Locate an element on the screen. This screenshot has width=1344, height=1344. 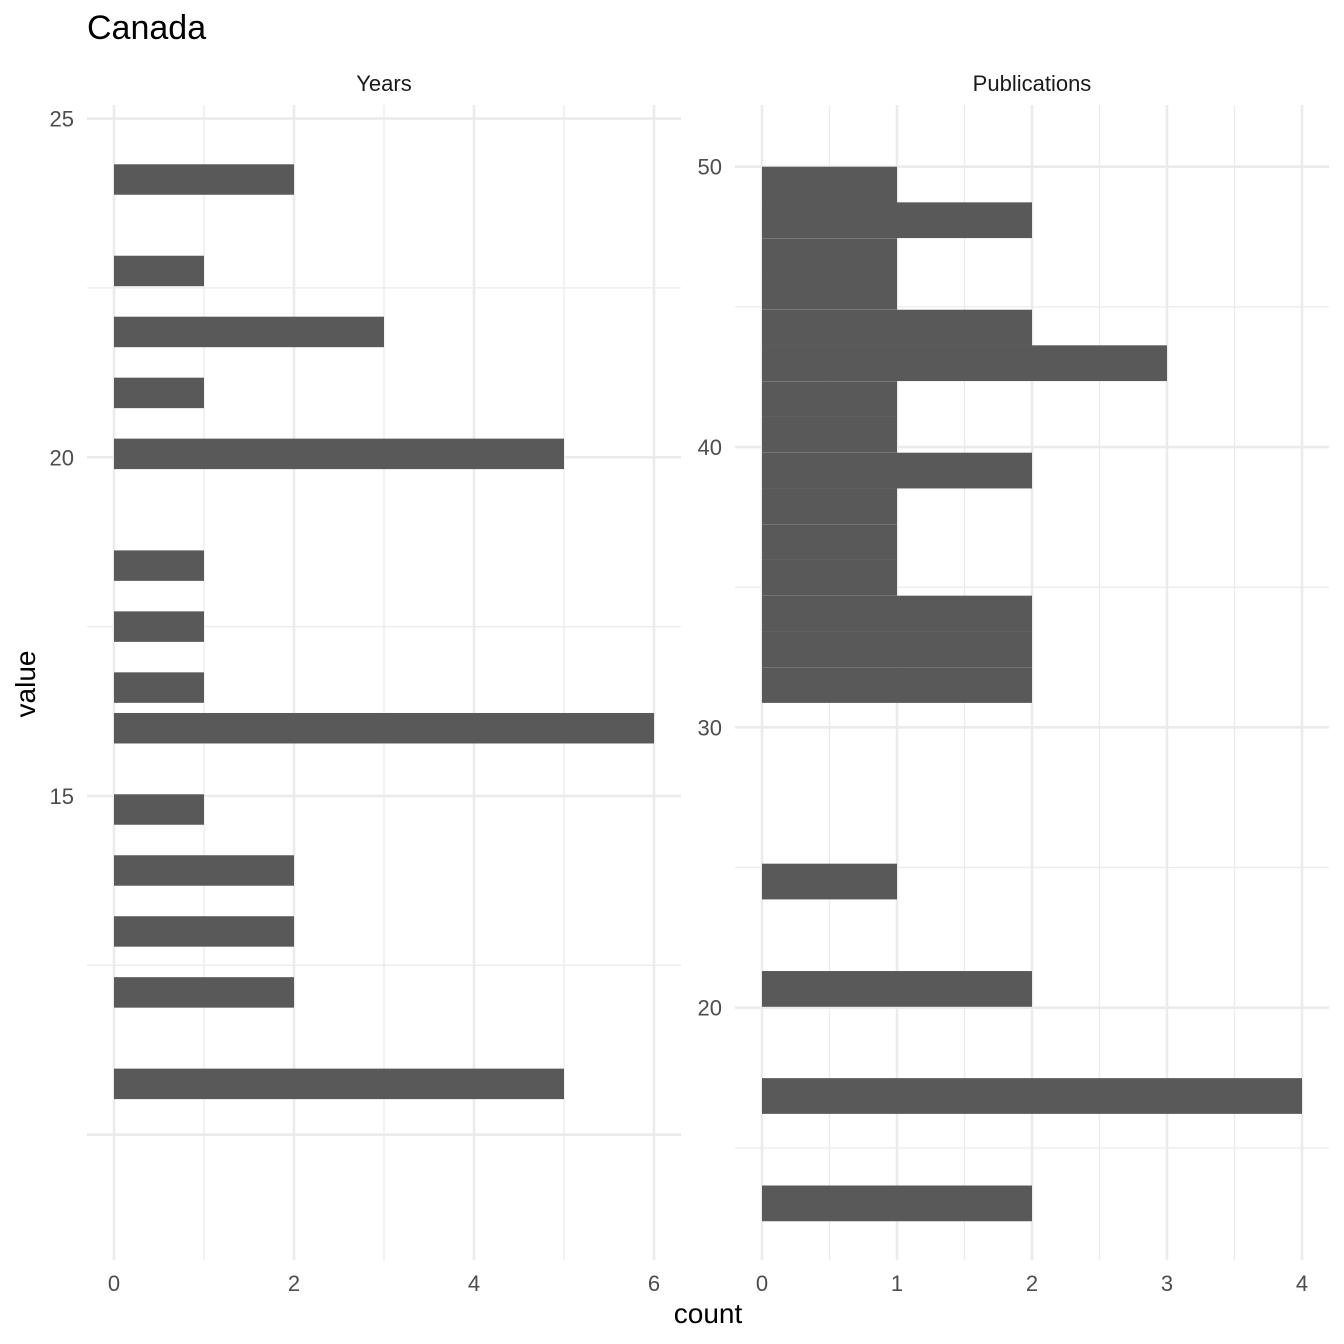
y-axis-title: value is located at coordinates (25, 684).